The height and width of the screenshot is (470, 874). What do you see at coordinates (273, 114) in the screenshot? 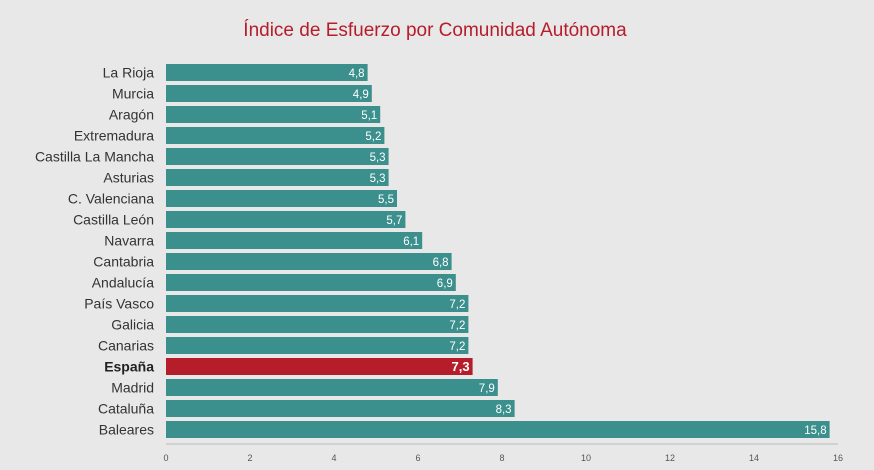
I see `bar-aragon` at bounding box center [273, 114].